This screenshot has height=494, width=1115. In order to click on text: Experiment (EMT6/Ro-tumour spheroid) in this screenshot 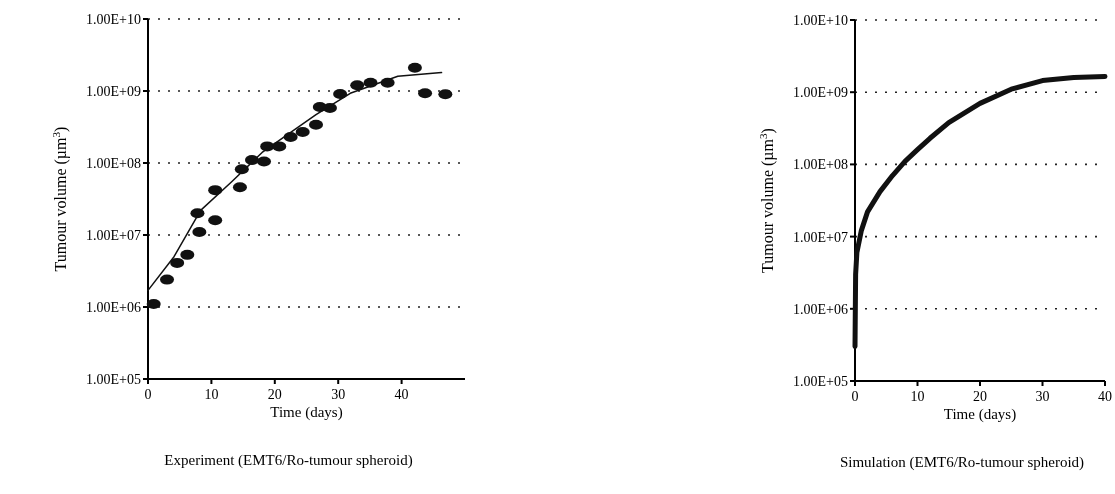, I will do `click(288, 460)`.